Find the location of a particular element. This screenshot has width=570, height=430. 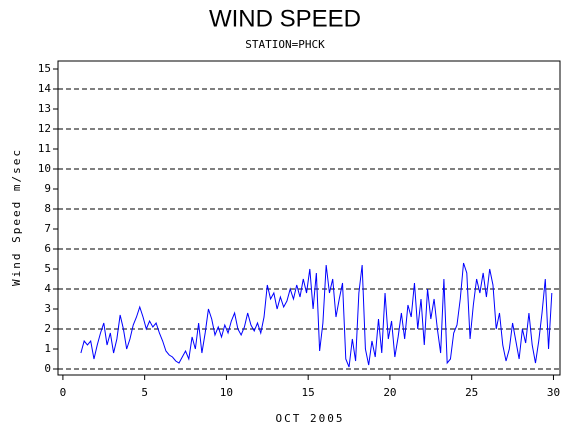

y-tick-label: 14 is located at coordinates (45, 88).